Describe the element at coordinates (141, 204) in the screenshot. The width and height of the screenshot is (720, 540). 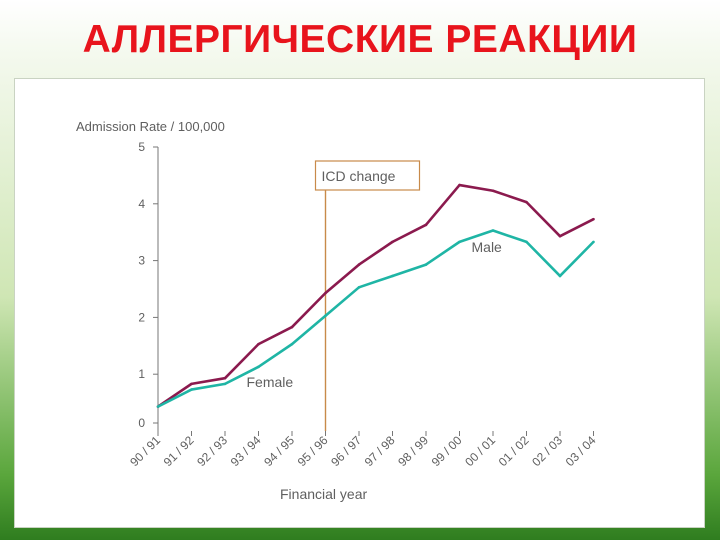
I see `y-tick-label: 4` at that location.